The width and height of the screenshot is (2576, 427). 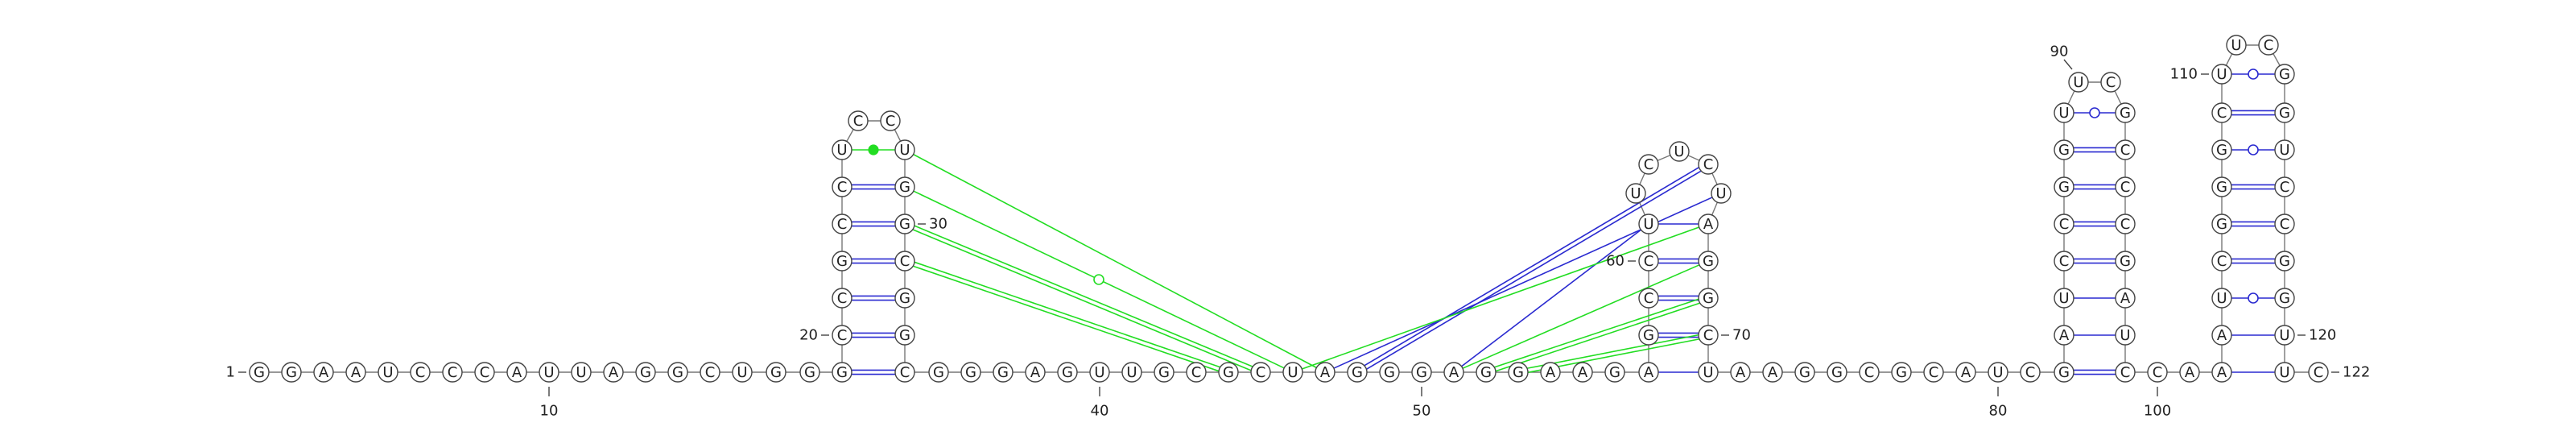 I want to click on position-label: 1, so click(x=231, y=372).